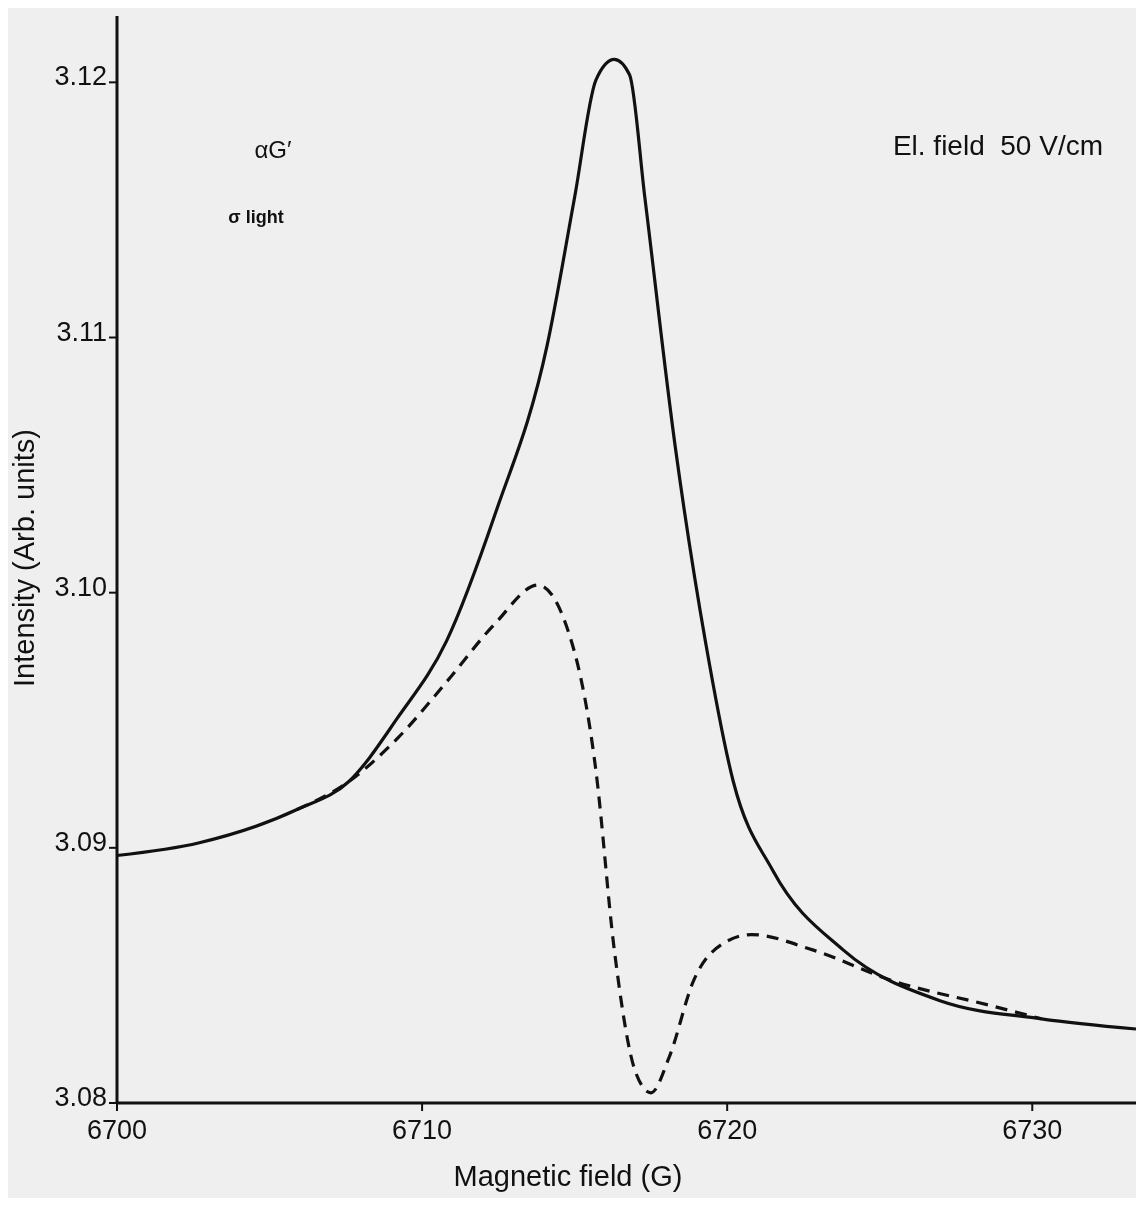 Image resolution: width=1144 pixels, height=1205 pixels. Describe the element at coordinates (80, 76) in the screenshot. I see `y-tick-label: 3.12` at that location.